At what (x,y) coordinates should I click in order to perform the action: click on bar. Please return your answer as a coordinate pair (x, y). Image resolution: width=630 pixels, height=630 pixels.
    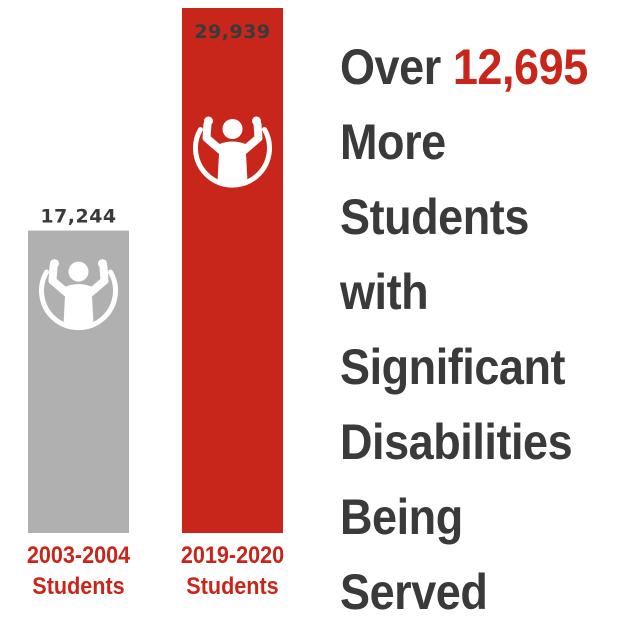
    Looking at the image, I should click on (232, 270).